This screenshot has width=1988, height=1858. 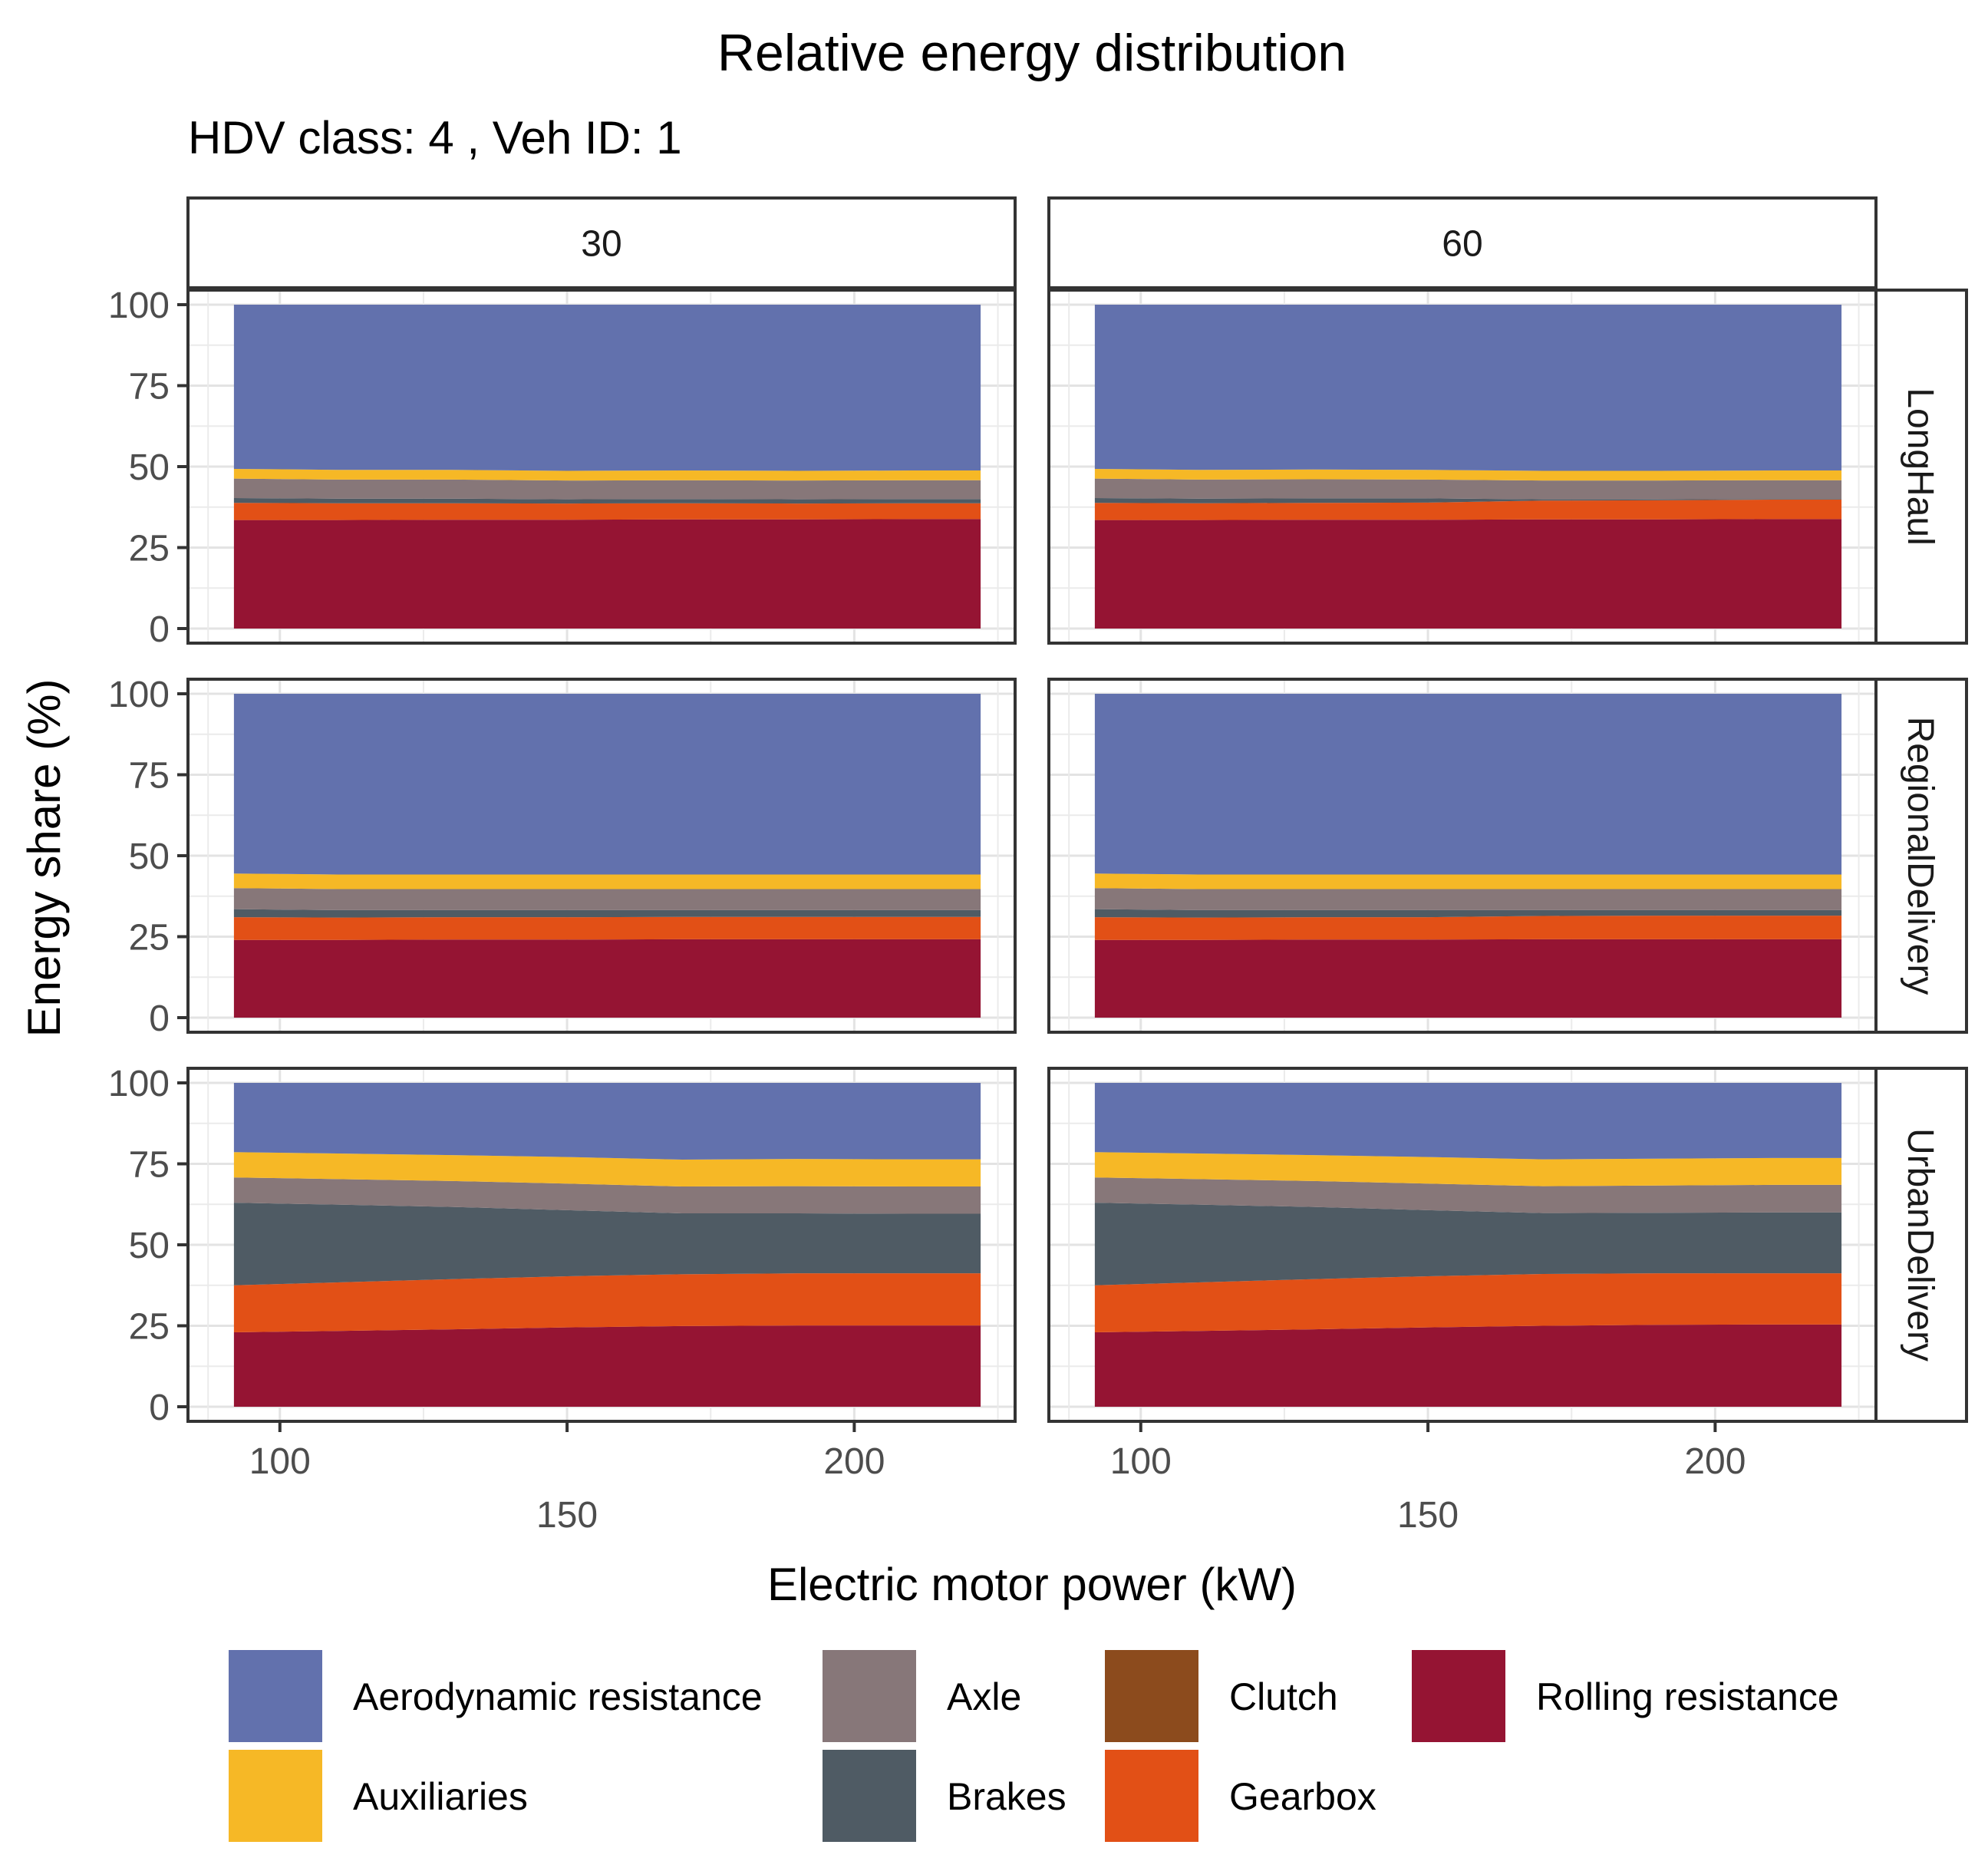 I want to click on area-axle-panel-60-longhaul, so click(x=1468, y=489).